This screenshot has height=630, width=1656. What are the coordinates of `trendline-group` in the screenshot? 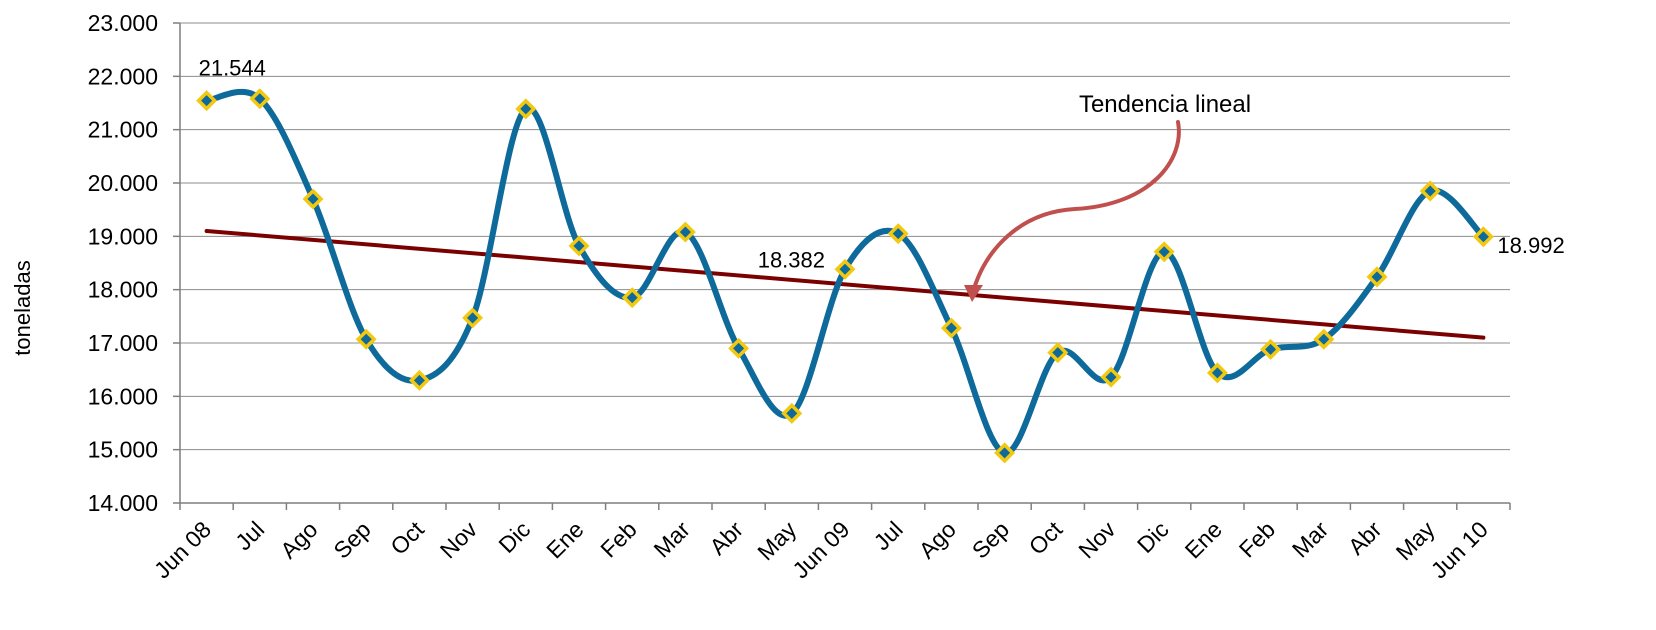 It's located at (845, 284).